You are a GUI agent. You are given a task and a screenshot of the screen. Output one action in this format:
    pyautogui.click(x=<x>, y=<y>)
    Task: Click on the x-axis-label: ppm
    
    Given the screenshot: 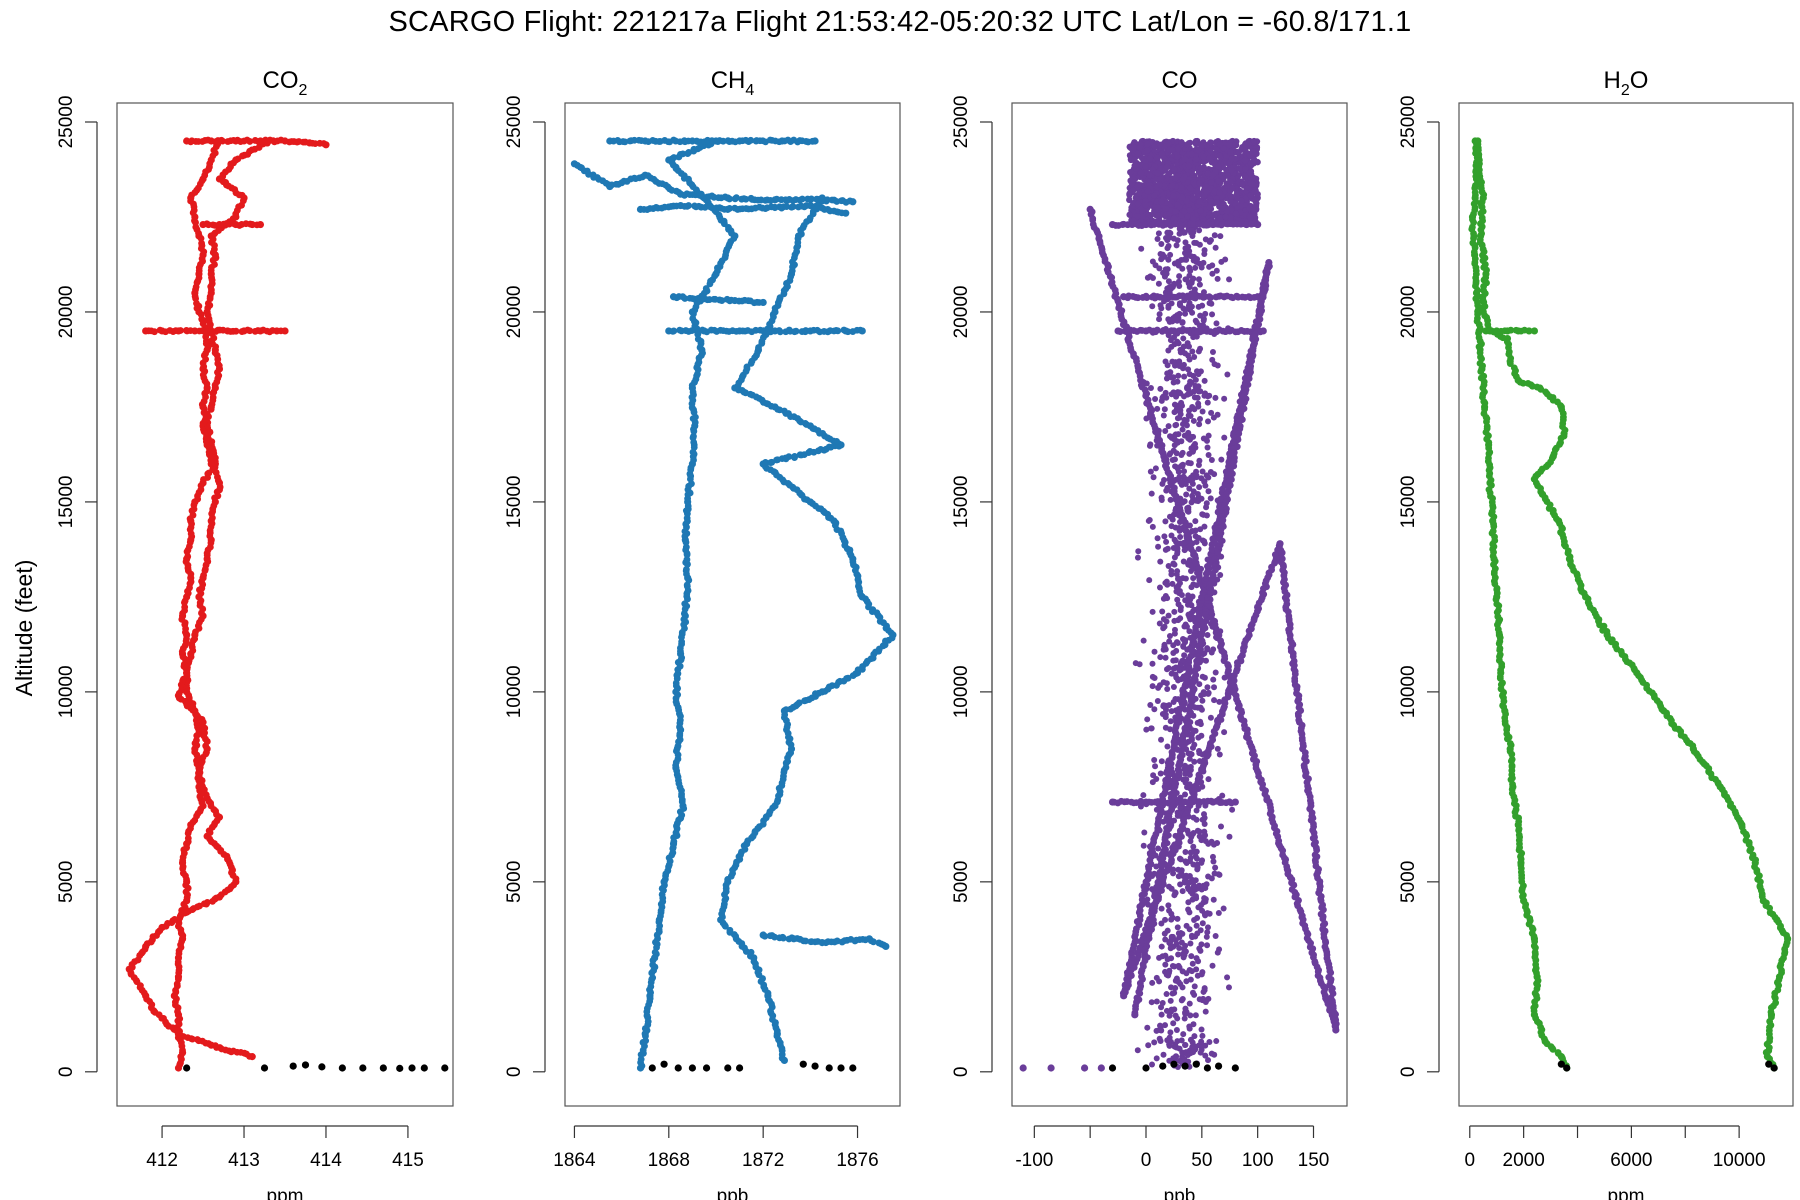 What is the action you would take?
    pyautogui.click(x=285, y=1193)
    